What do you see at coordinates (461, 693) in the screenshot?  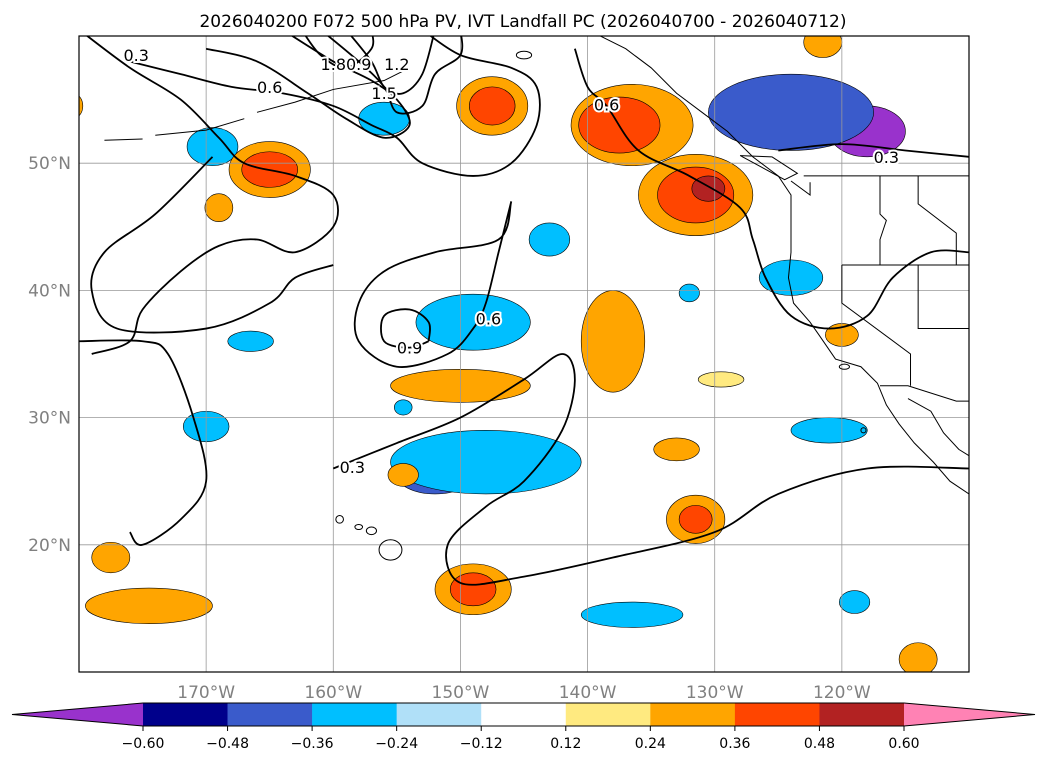 I see `lon-tick-label: 150°W` at bounding box center [461, 693].